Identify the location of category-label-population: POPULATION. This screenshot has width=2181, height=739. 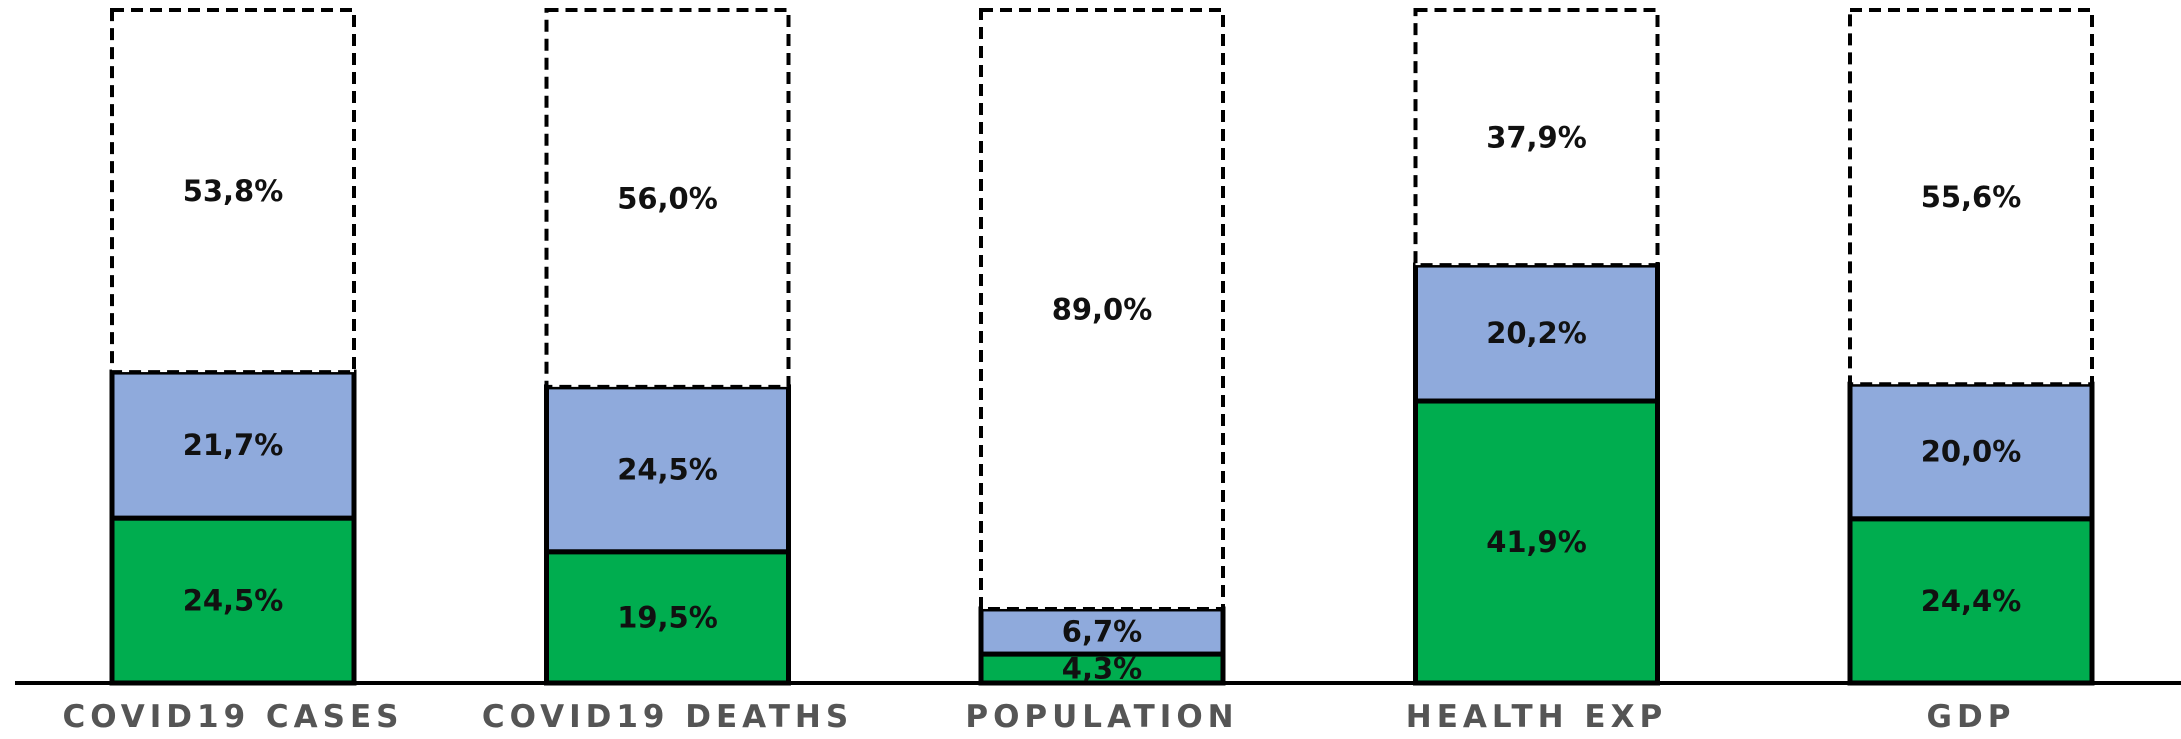
(1101, 717).